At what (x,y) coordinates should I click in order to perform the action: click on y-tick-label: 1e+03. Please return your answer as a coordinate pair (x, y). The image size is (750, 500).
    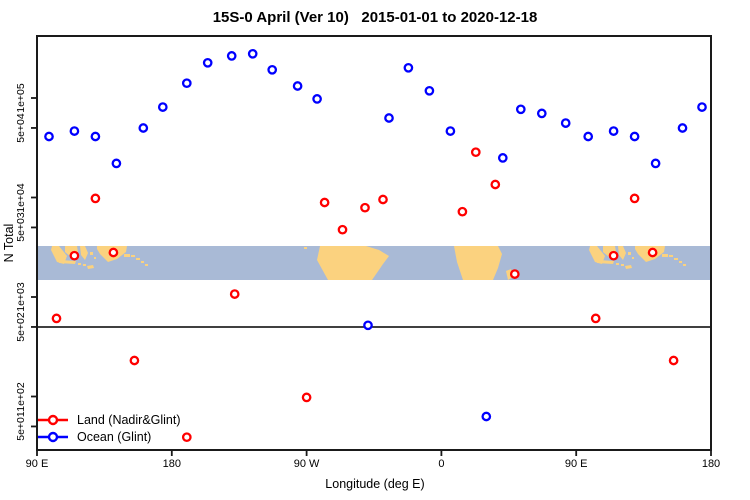
    Looking at the image, I should click on (21, 297).